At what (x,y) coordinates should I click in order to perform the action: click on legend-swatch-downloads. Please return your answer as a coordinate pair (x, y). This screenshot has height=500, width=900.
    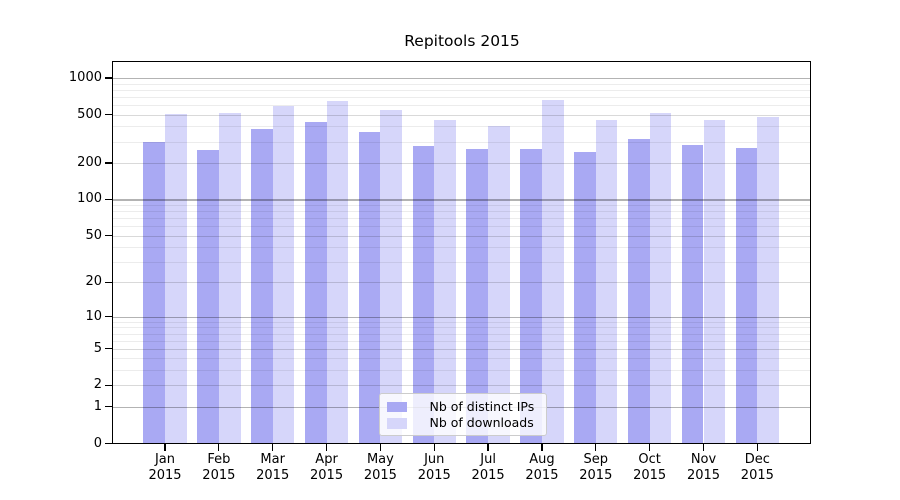
    Looking at the image, I should click on (396, 423).